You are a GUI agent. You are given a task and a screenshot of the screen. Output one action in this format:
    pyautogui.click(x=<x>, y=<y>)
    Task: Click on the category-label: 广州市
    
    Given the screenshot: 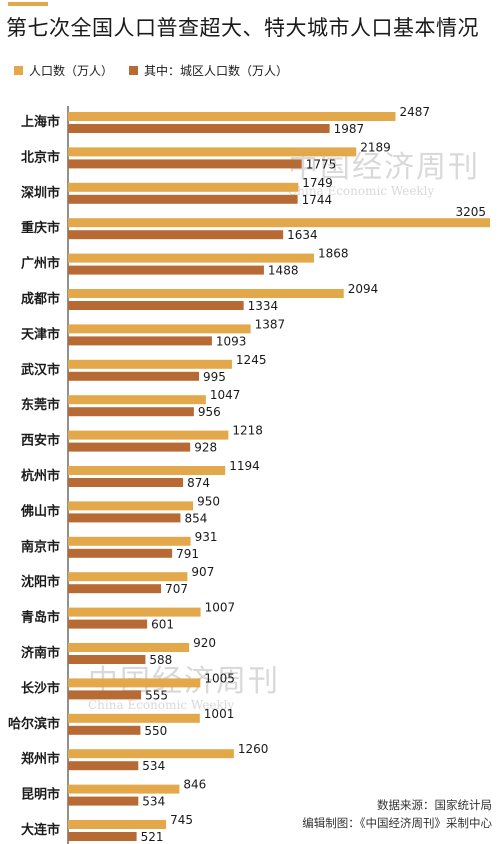 What is the action you would take?
    pyautogui.click(x=40, y=264)
    